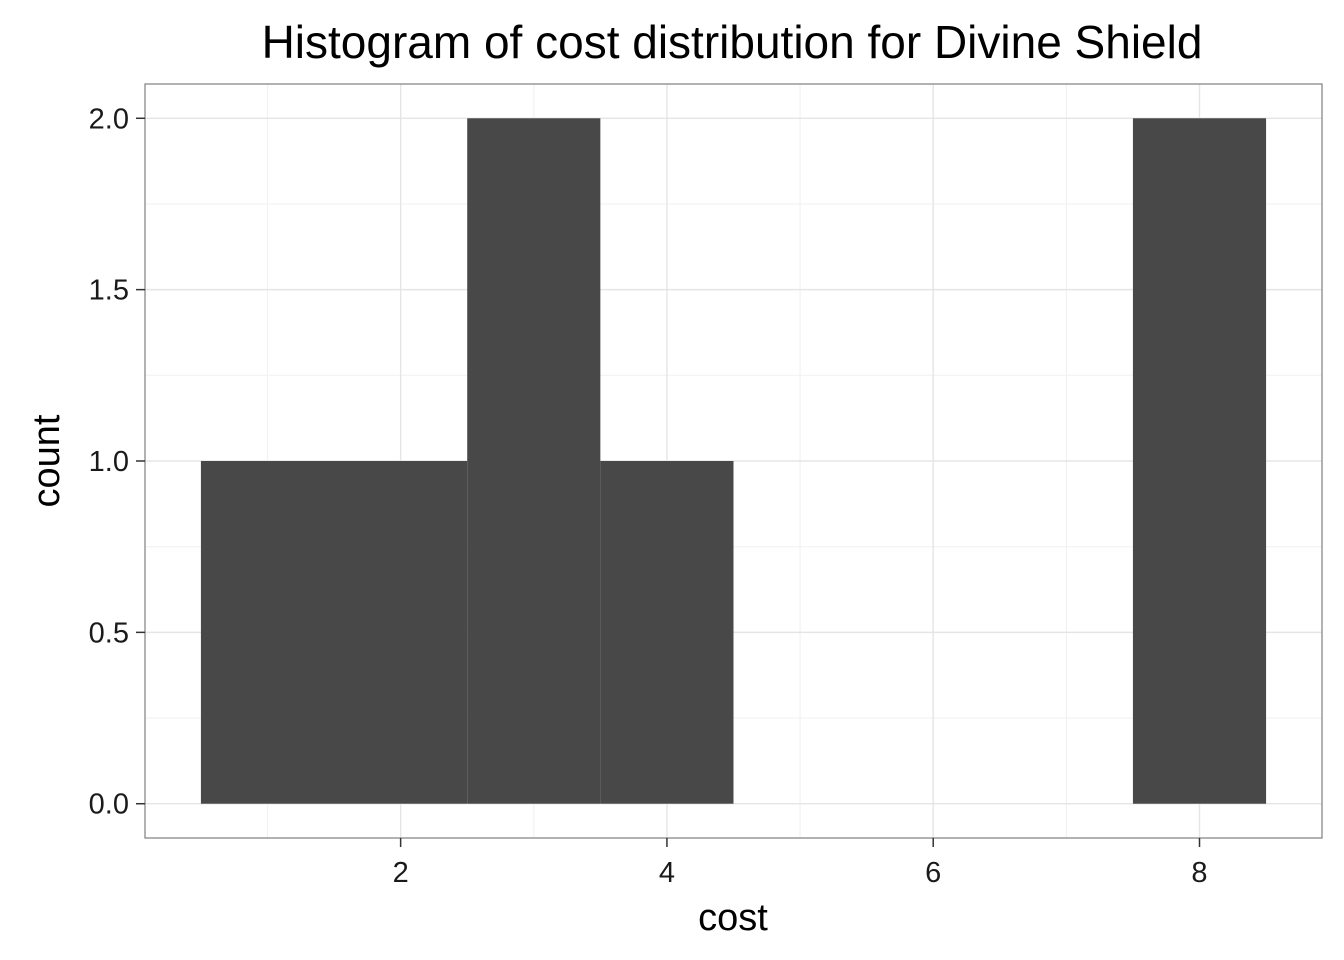  Describe the element at coordinates (733, 918) in the screenshot. I see `x-axis-title: cost` at that location.